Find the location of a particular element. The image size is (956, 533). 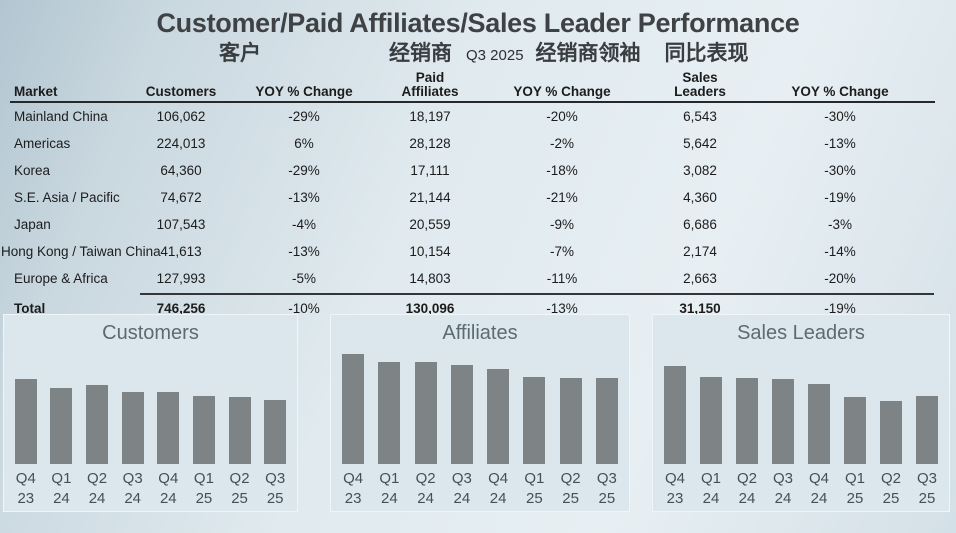

subtitle-yoy-cn: 同比表现 is located at coordinates (706, 53).